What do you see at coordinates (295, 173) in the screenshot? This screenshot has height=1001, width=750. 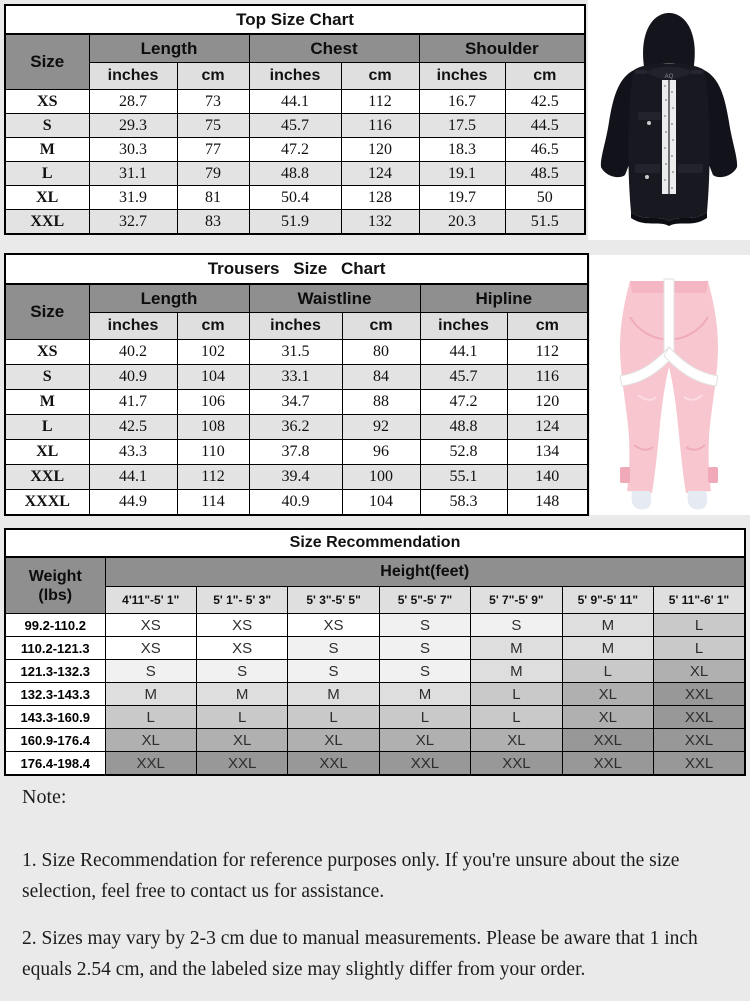 I see `table-row: L 31.1 79 48.8 124 19.1 48.5` at bounding box center [295, 173].